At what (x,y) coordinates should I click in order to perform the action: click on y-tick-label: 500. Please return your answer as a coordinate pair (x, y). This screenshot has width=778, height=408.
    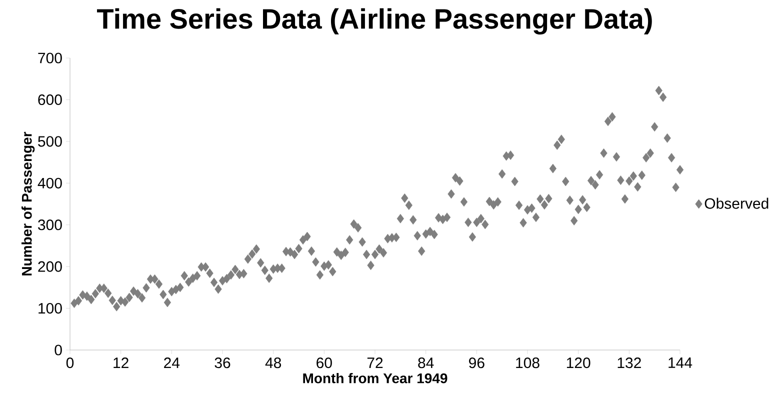
    Looking at the image, I should click on (50, 141).